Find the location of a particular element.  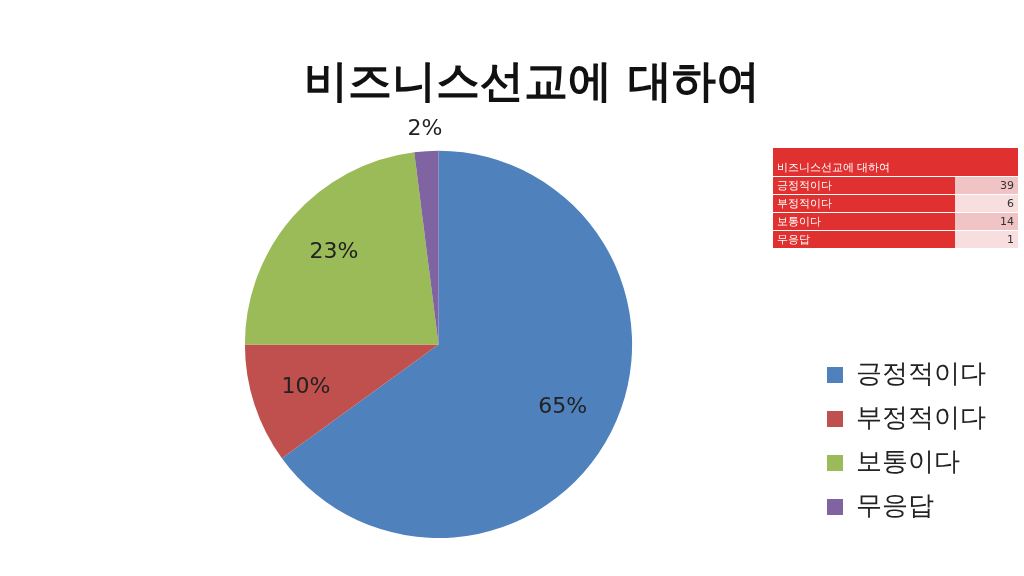

legend-label: 보통이다 is located at coordinates (908, 460).